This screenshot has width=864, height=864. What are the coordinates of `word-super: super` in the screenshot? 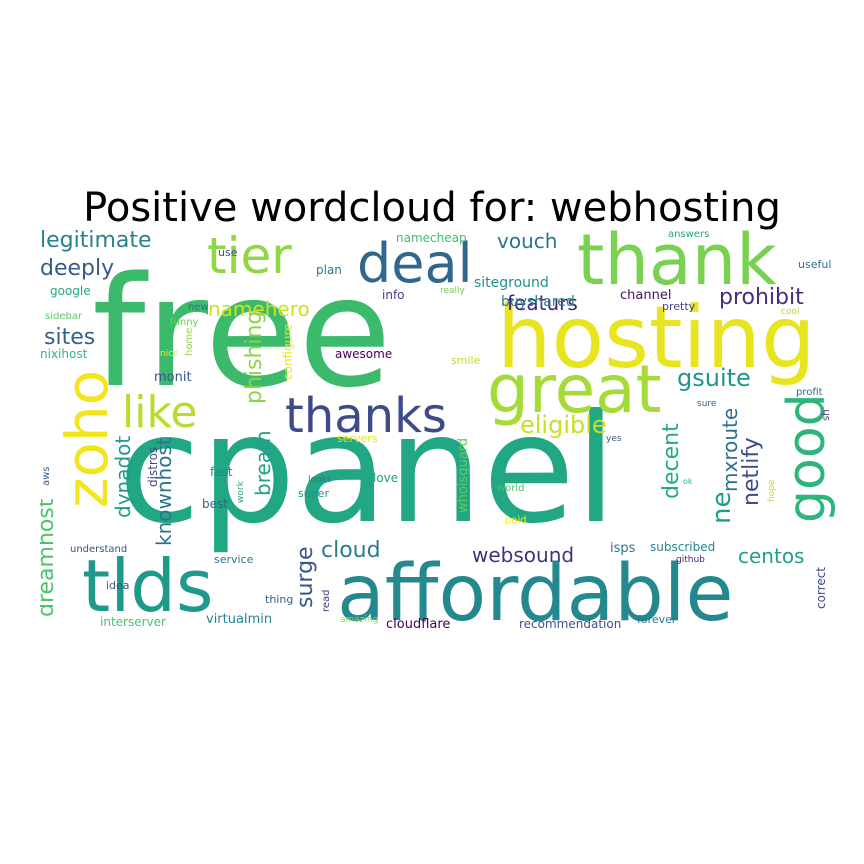 It's located at (313, 493).